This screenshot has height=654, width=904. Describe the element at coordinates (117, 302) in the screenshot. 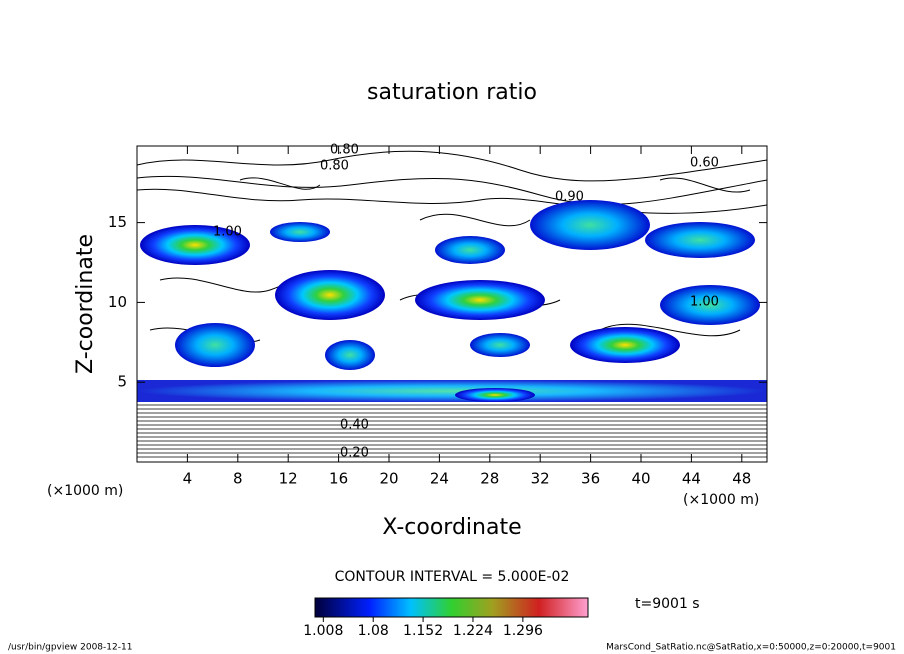

I see `y-tick-label: 10` at that location.